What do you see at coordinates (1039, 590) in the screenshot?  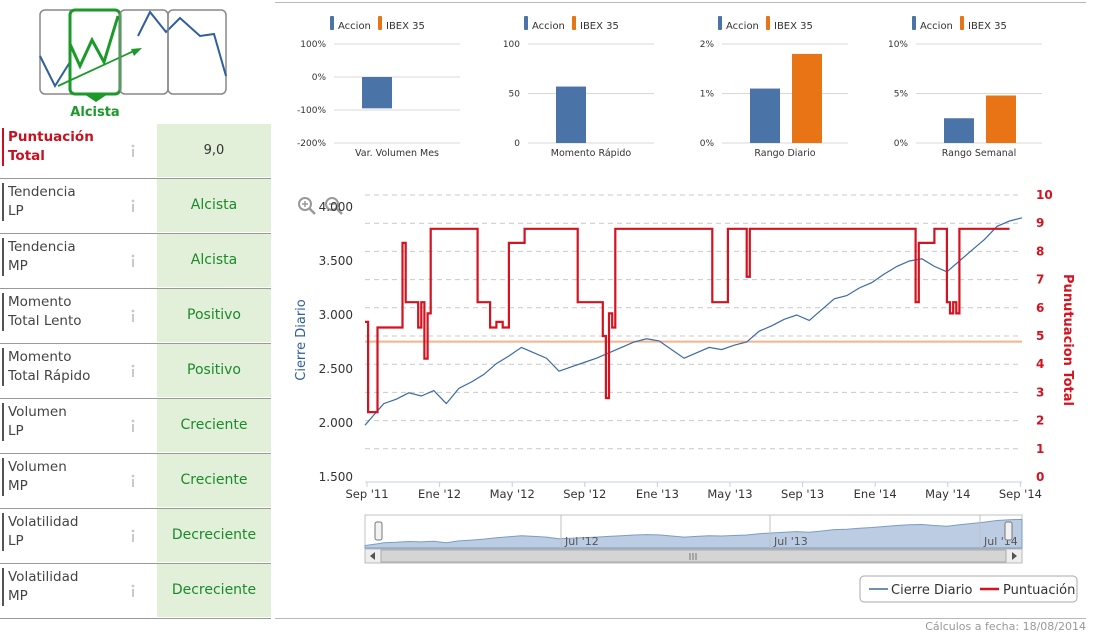 I see `legend-label-score: Puntuación` at bounding box center [1039, 590].